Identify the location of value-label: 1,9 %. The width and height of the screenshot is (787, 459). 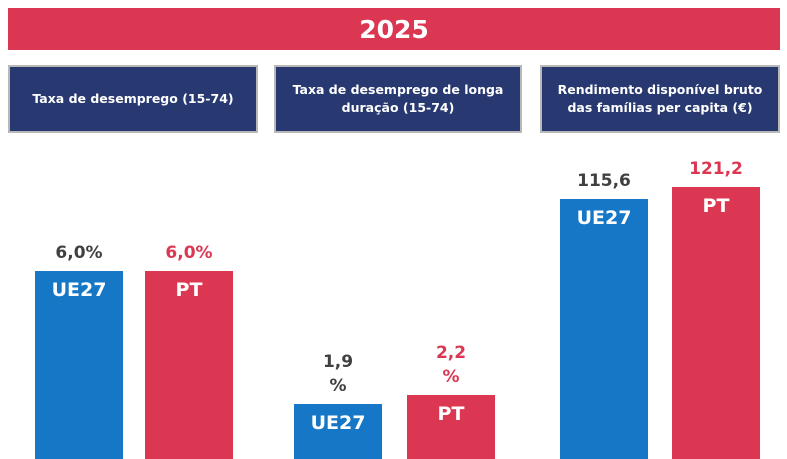
(338, 373).